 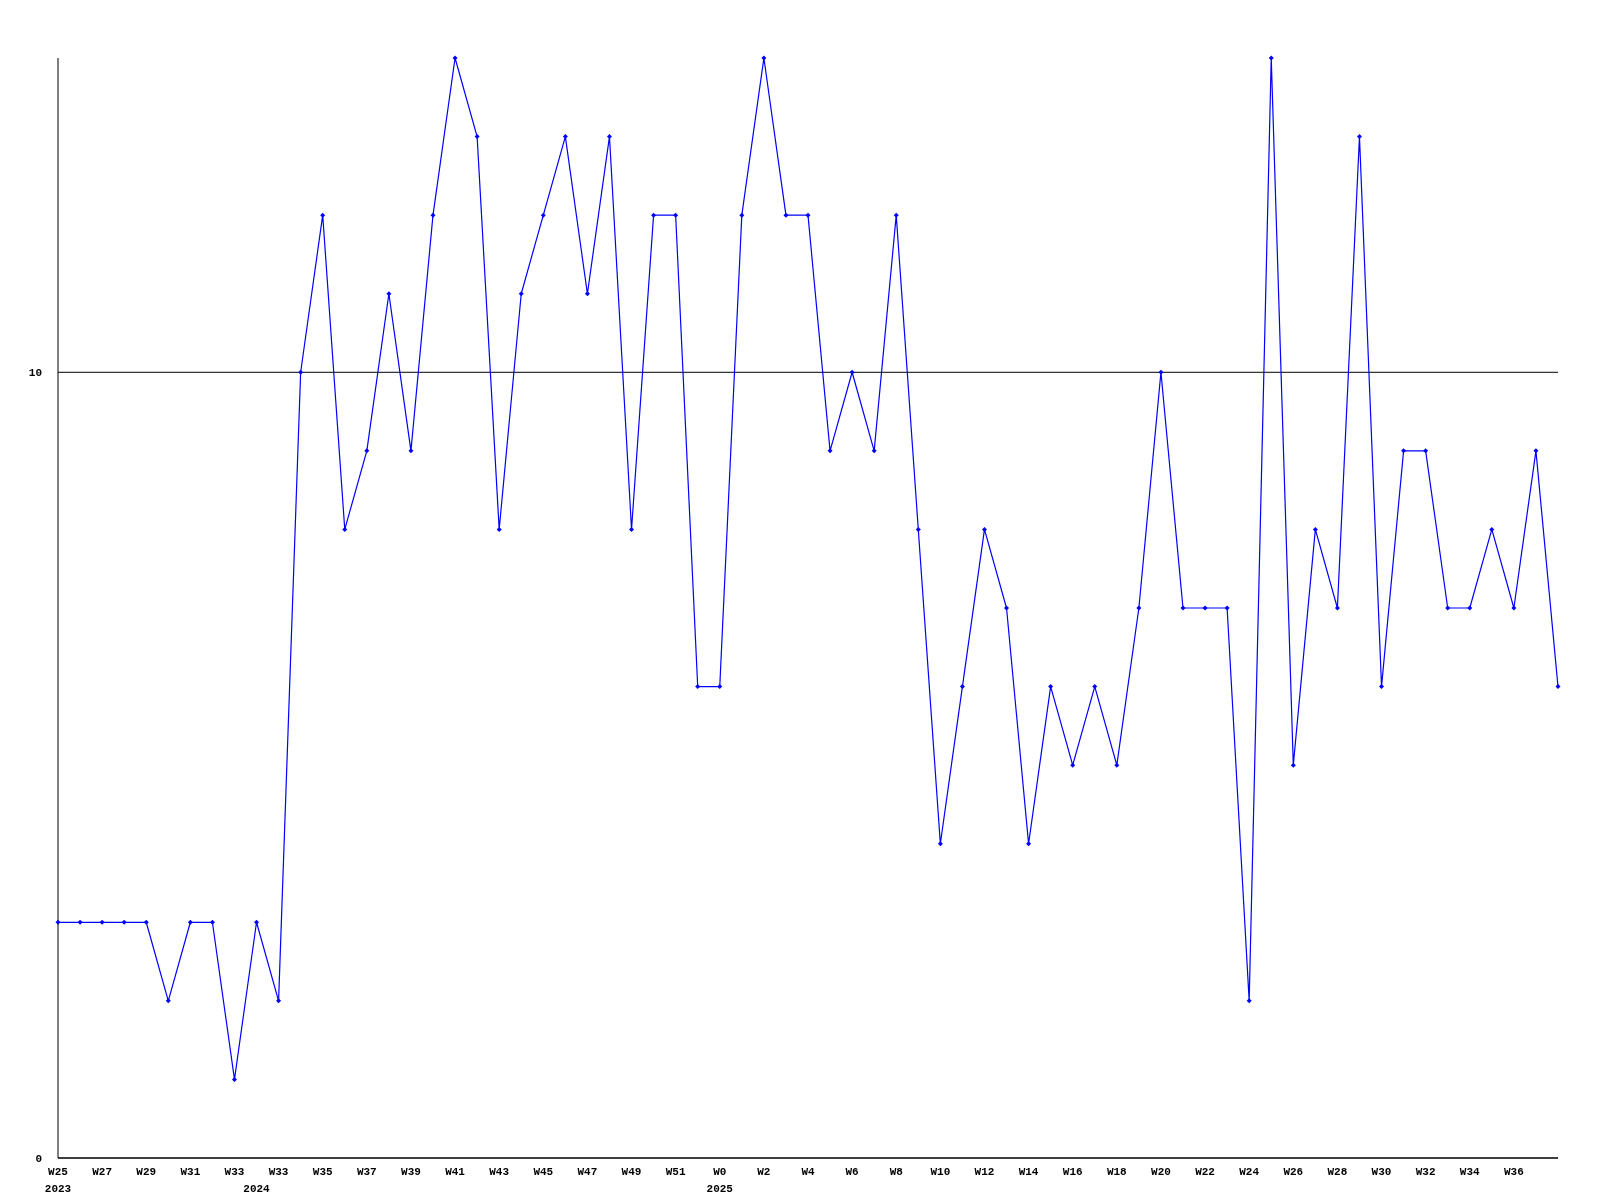 What do you see at coordinates (499, 1172) in the screenshot?
I see `x-tick-label: W43` at bounding box center [499, 1172].